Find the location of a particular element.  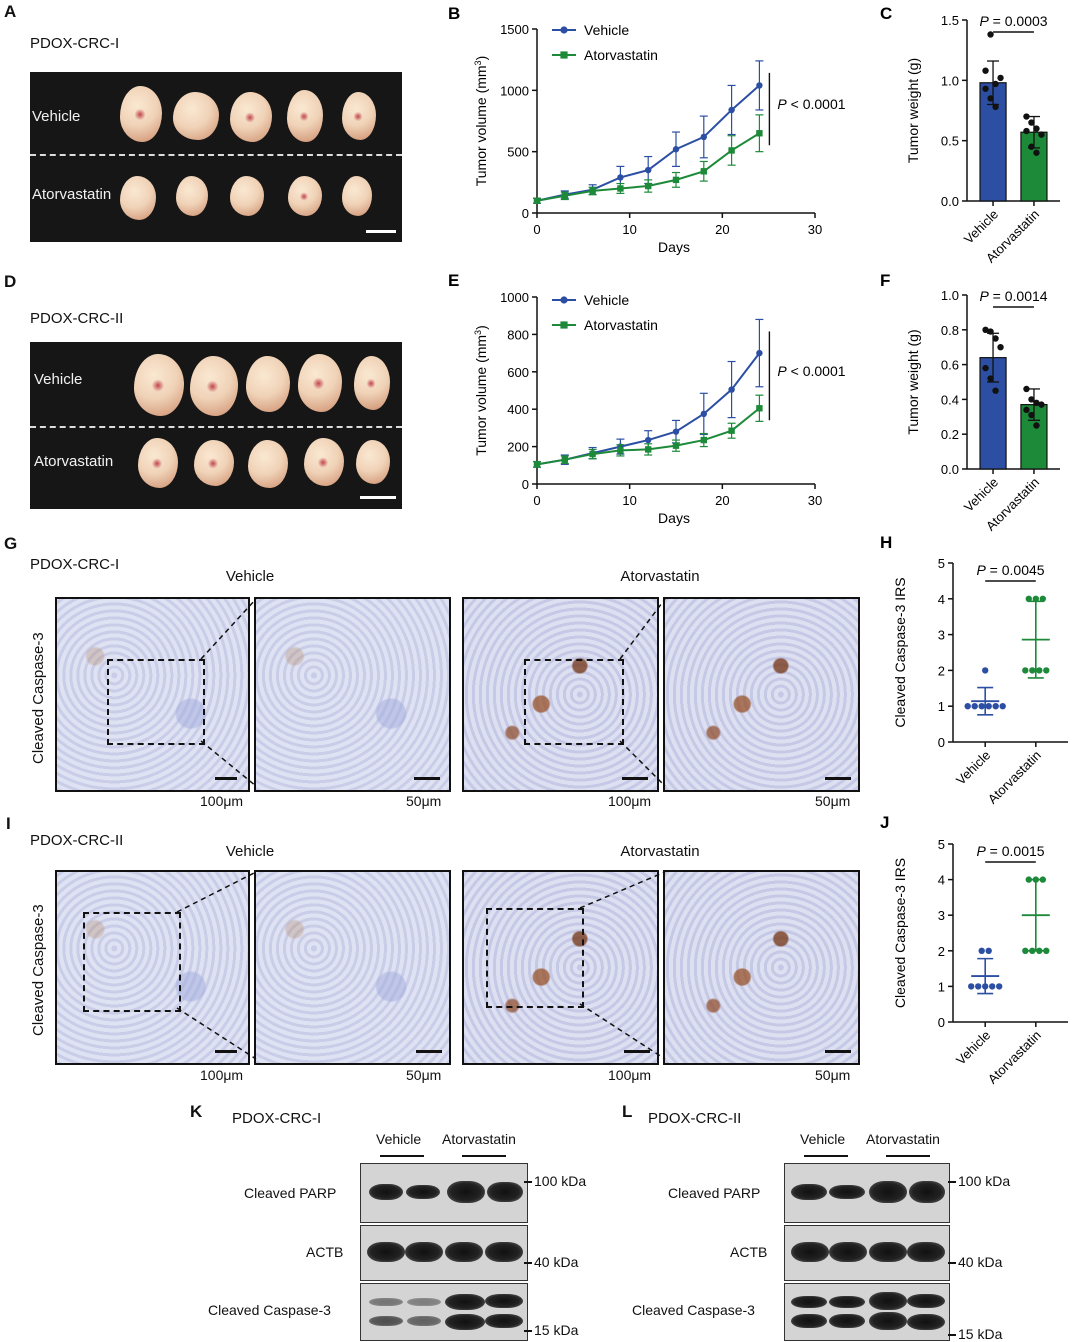

x-tick-label: 20 is located at coordinates (722, 229).